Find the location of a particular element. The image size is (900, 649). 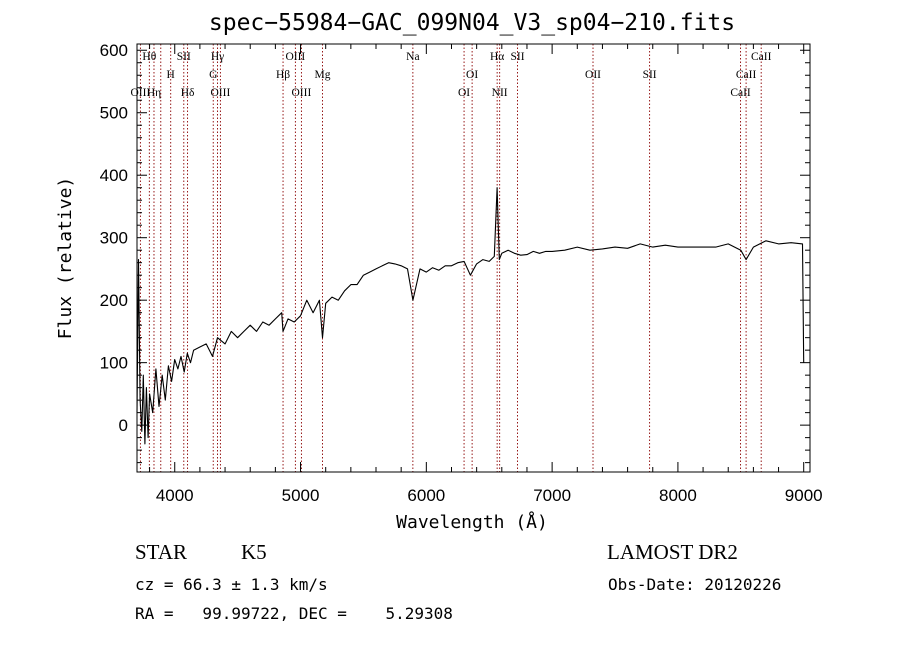

y-tick-label-1: 100 is located at coordinates (114, 363).